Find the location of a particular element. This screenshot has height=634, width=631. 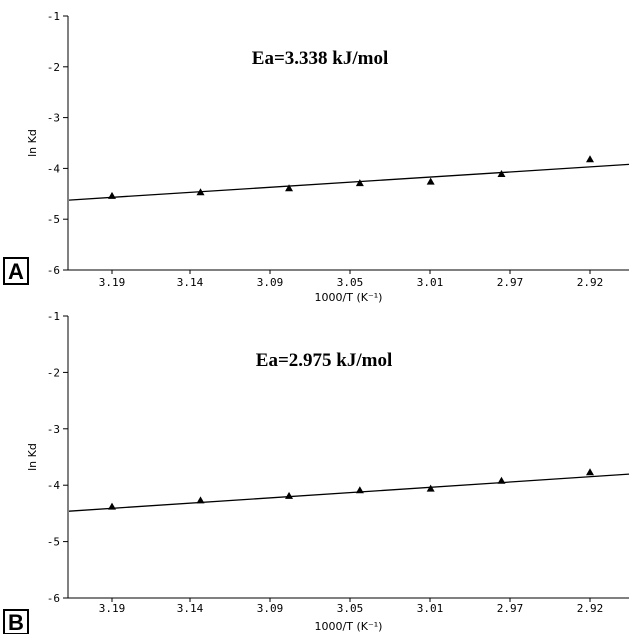

panel-label: B is located at coordinates (16, 622).